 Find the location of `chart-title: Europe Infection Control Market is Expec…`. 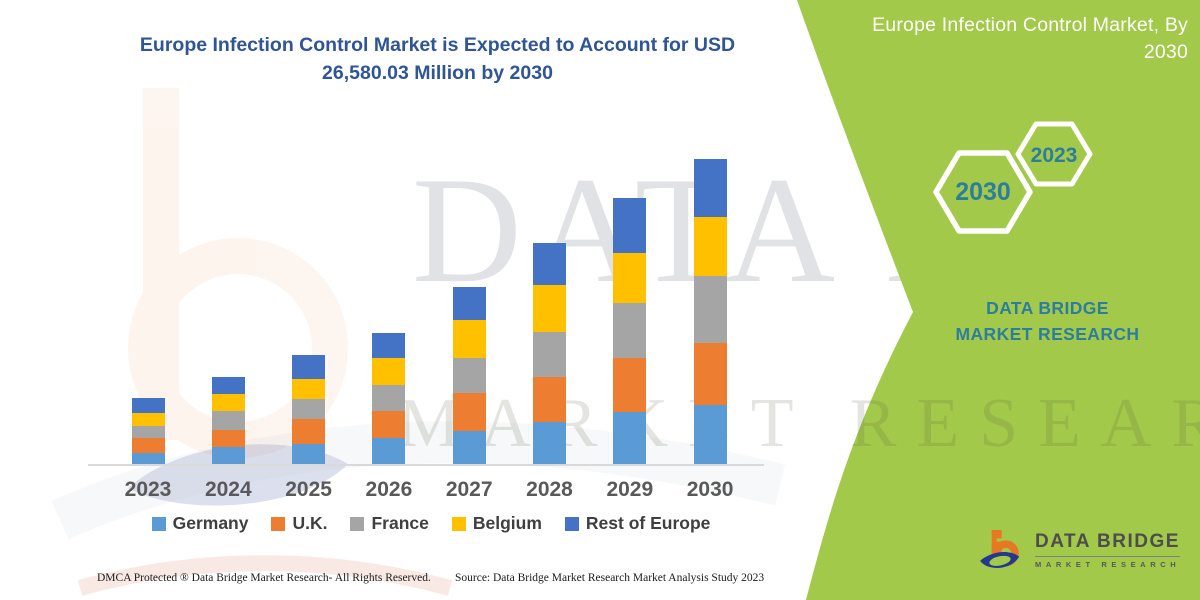

chart-title: Europe Infection Control Market is Expec… is located at coordinates (437, 59).